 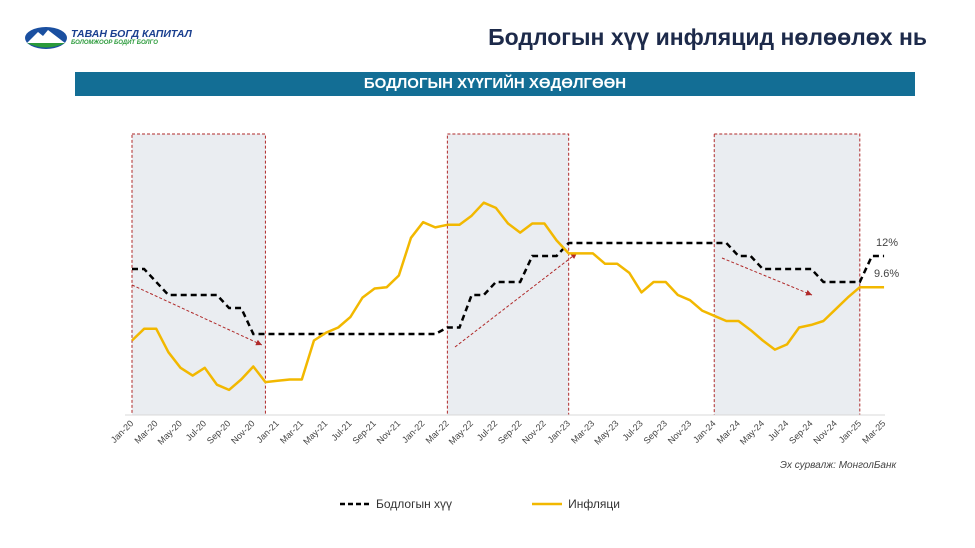 I want to click on x-tick-label: Sep-20, so click(x=219, y=432).